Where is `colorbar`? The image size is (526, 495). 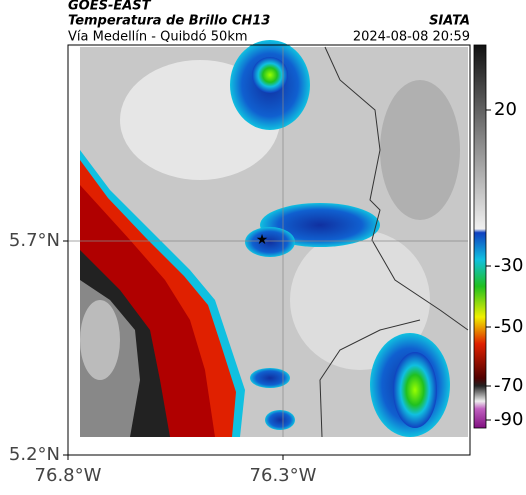
colorbar is located at coordinates (480, 236).